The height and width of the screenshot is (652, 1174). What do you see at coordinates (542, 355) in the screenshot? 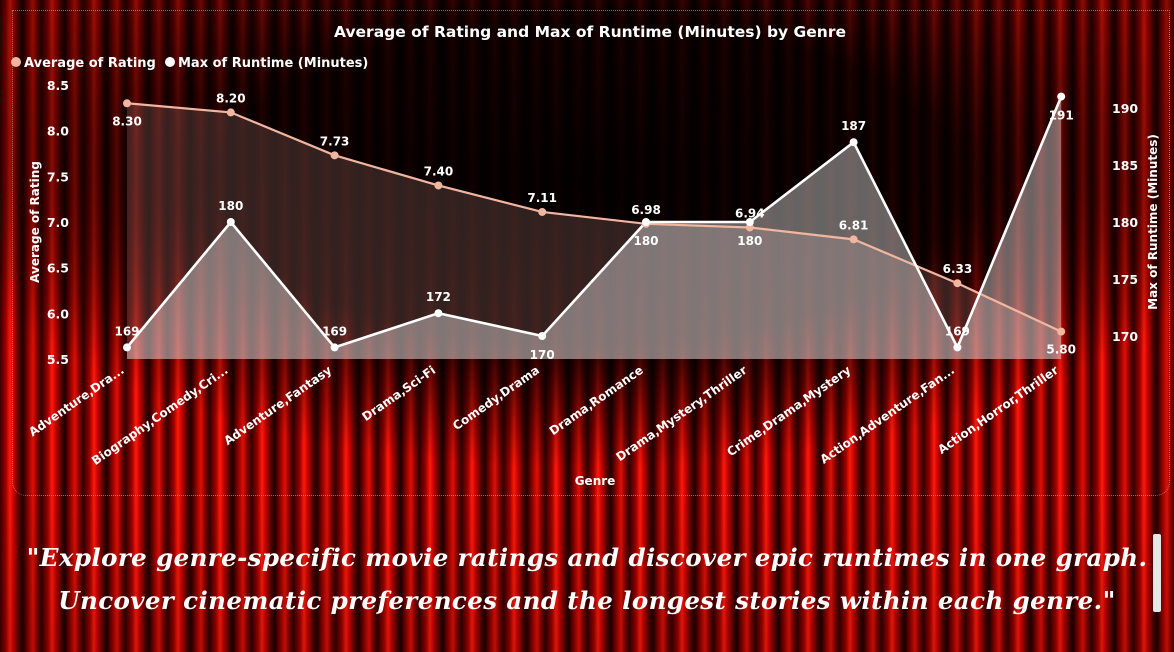
I see `data-label-max-runtime: 170` at bounding box center [542, 355].